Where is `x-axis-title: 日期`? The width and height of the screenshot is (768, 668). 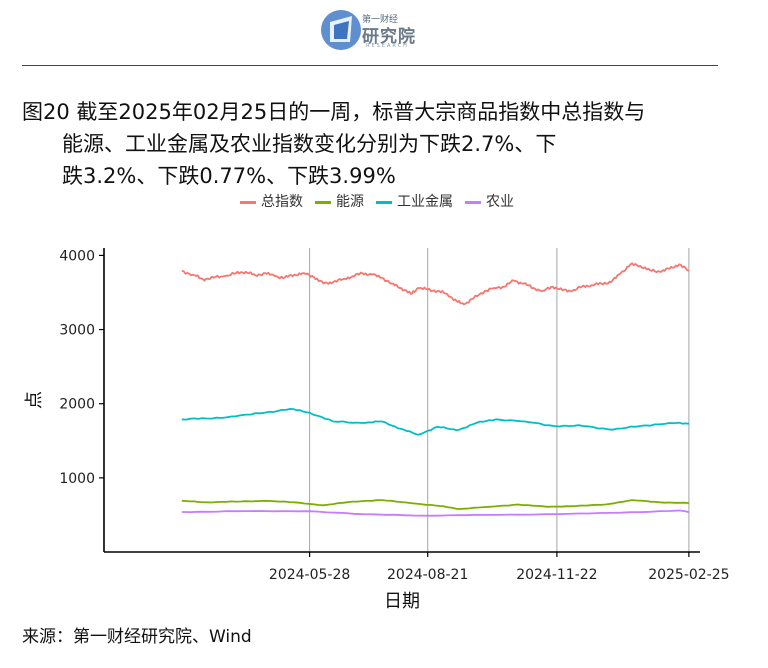 x-axis-title: 日期 is located at coordinates (402, 601).